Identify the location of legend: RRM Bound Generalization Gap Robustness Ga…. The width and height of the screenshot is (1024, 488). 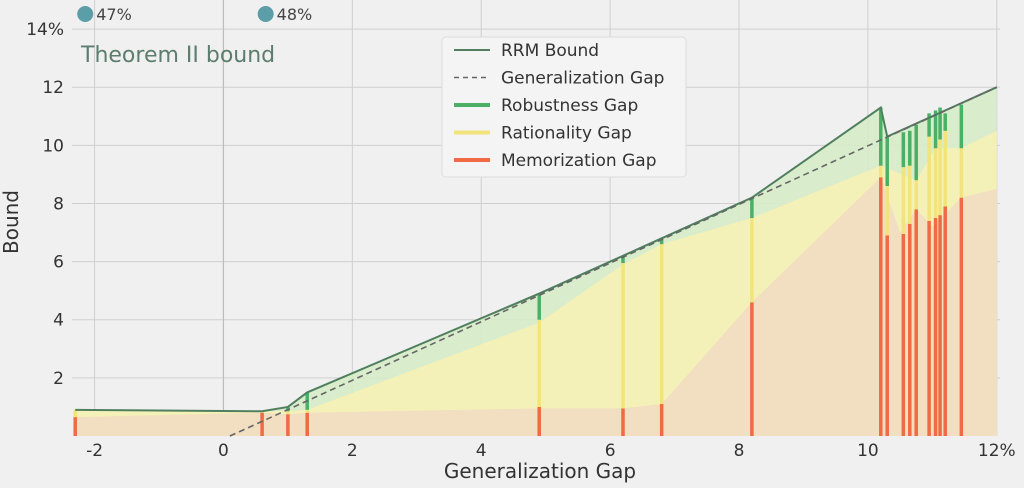
(564, 107).